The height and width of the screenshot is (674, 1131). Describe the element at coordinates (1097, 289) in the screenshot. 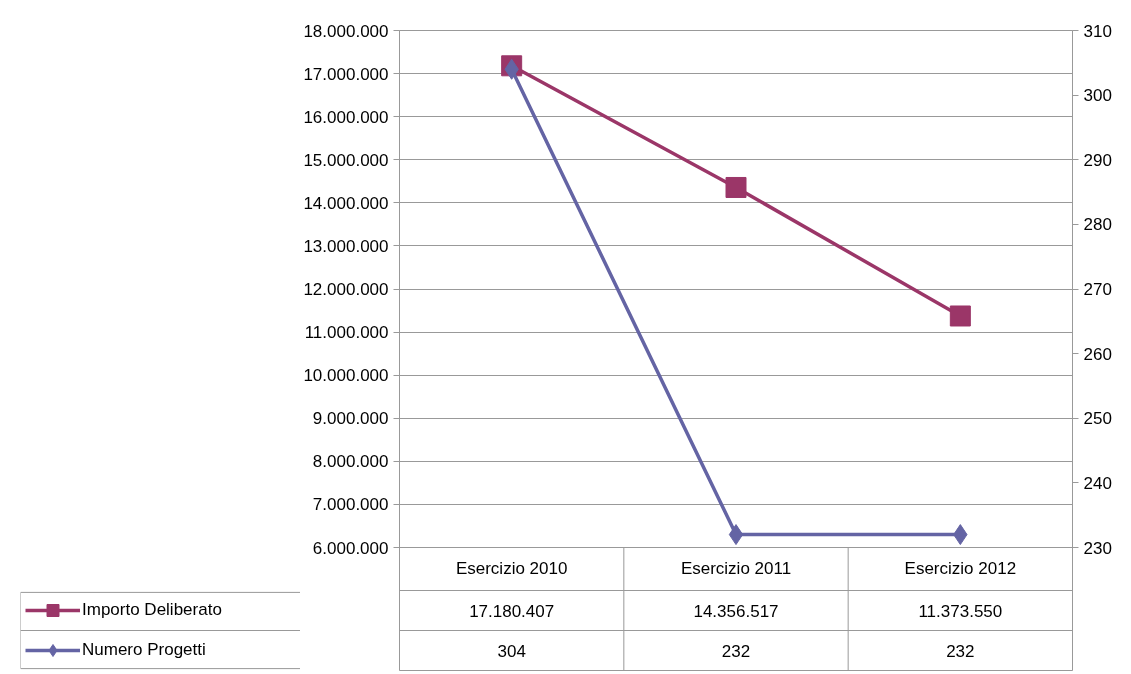

I see `y2-tick-label: 270` at that location.